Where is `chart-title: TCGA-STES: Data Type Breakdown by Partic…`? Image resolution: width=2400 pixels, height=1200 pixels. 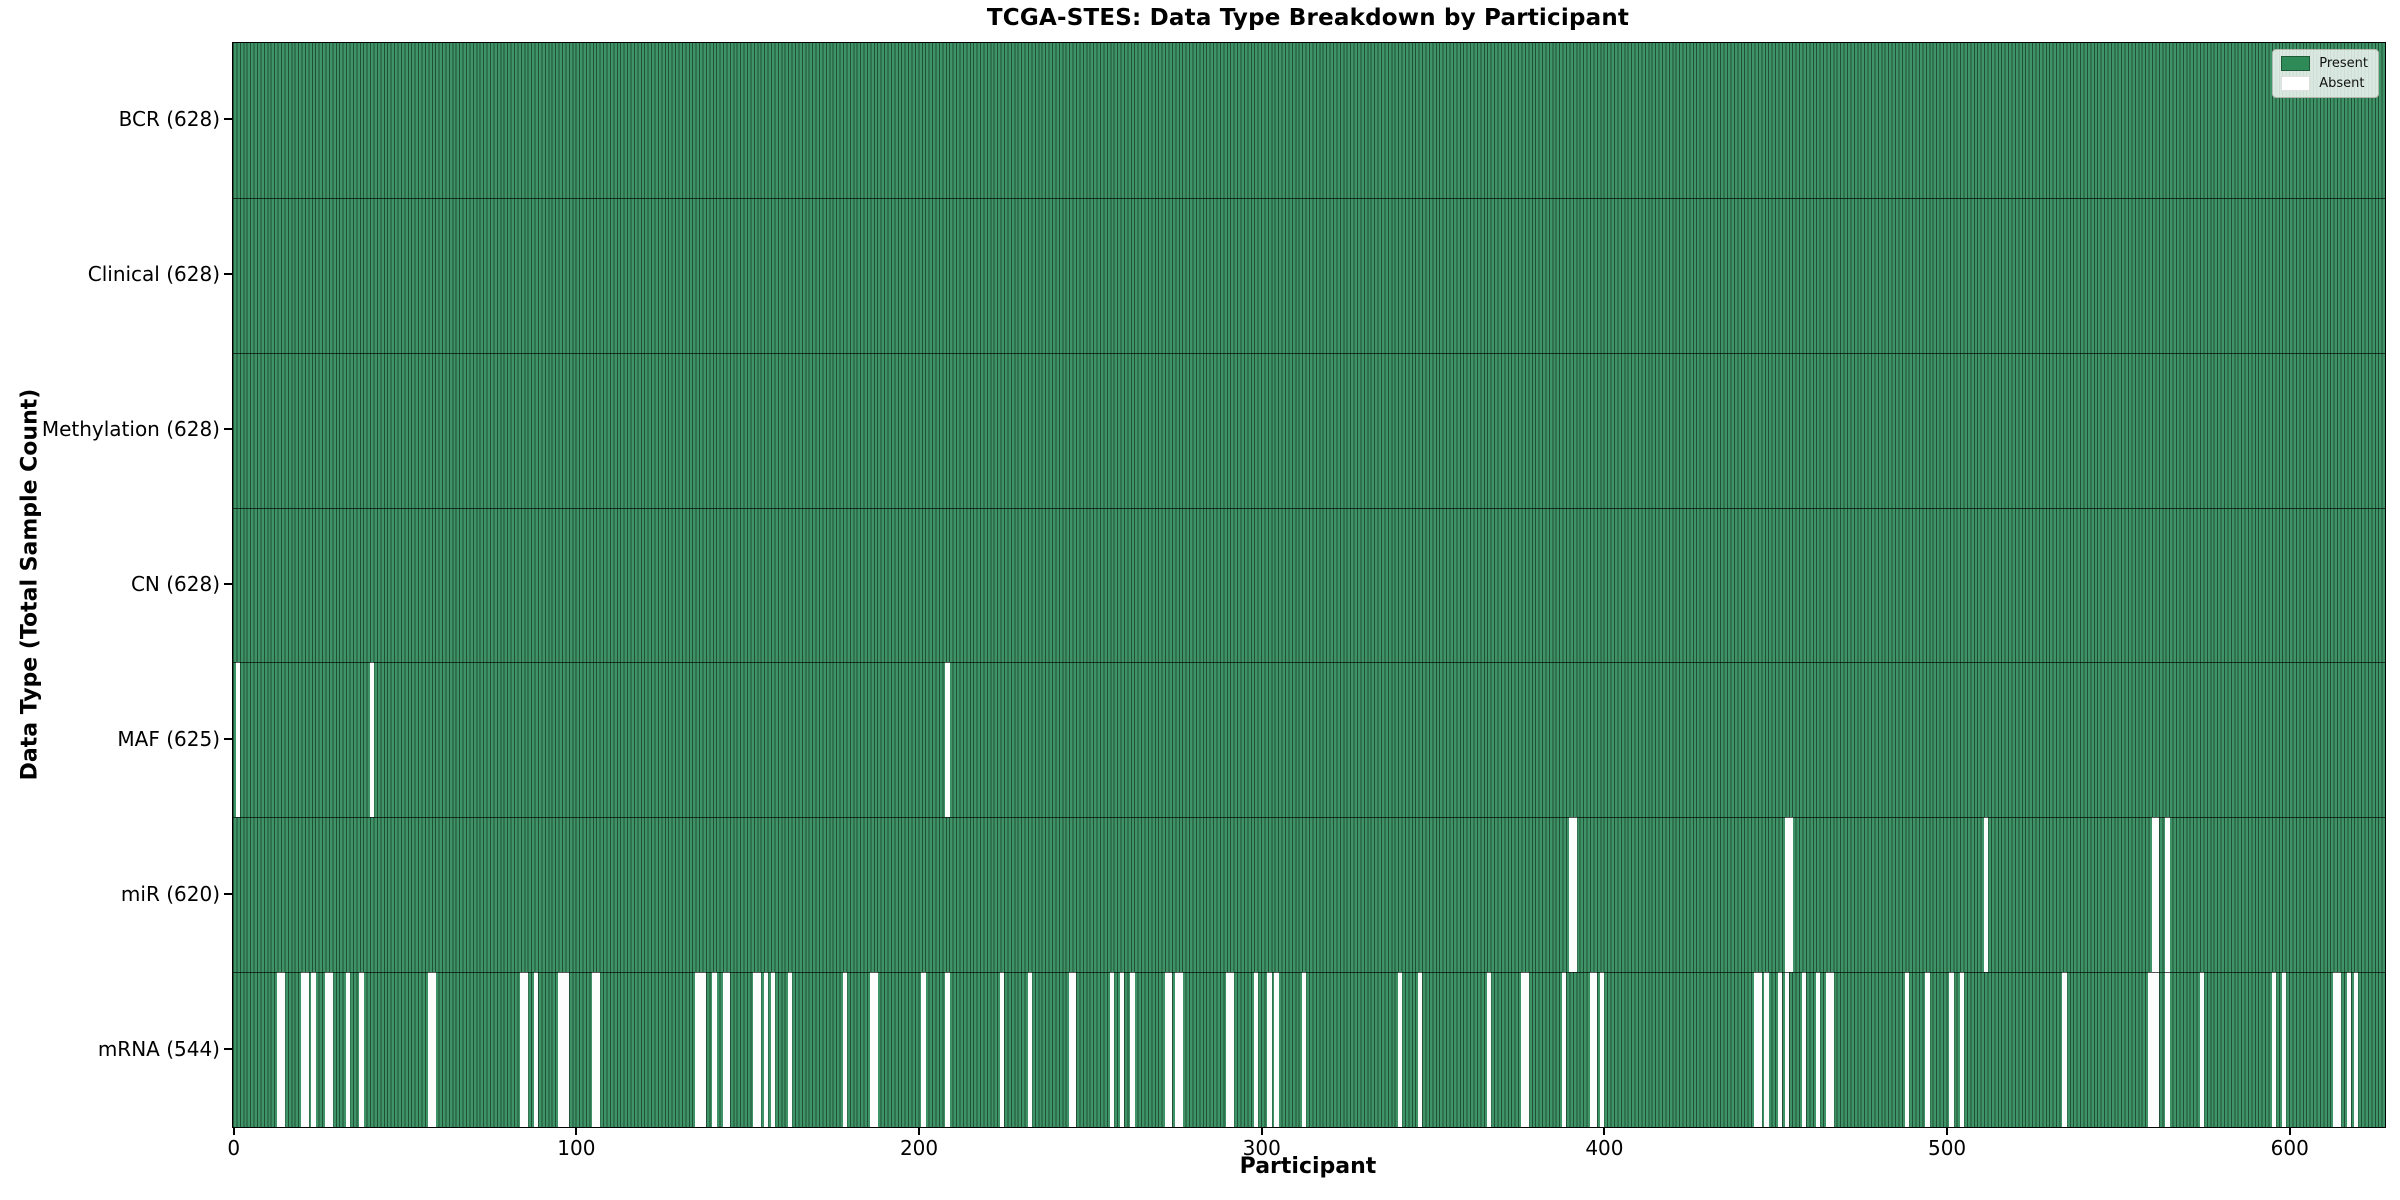 chart-title: TCGA-STES: Data Type Breakdown by Partic… is located at coordinates (1308, 18).